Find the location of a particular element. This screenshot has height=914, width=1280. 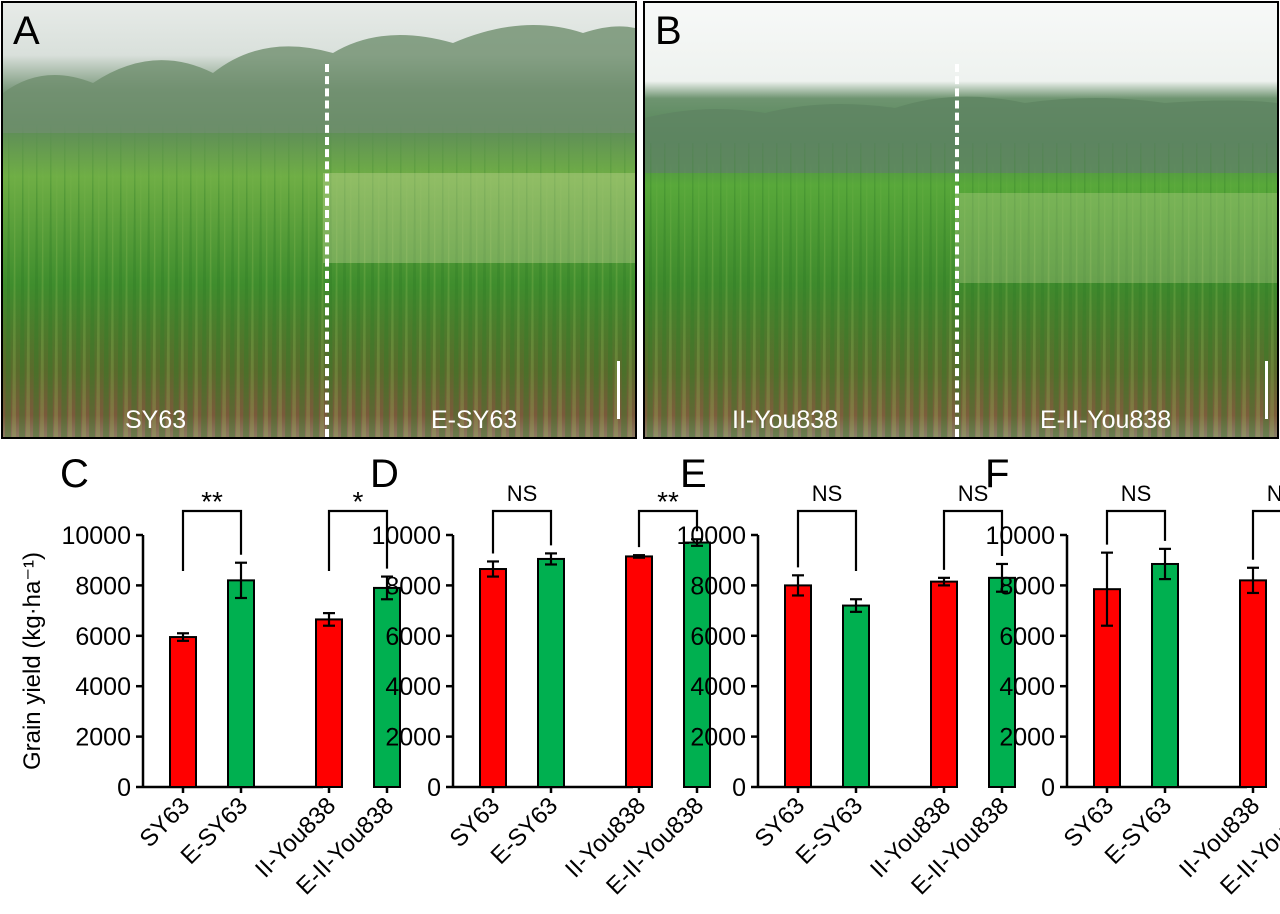

panel-label-f: F is located at coordinates (997, 474).